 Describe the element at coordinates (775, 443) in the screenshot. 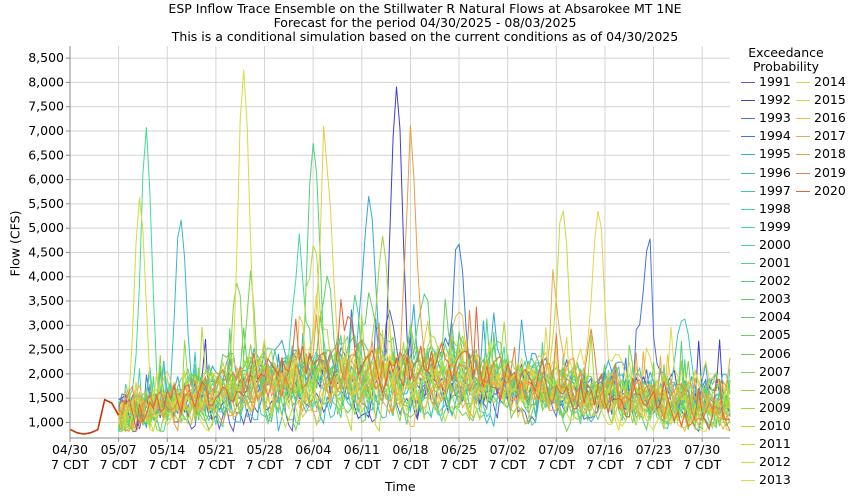

I see `legend-label: 2011` at that location.